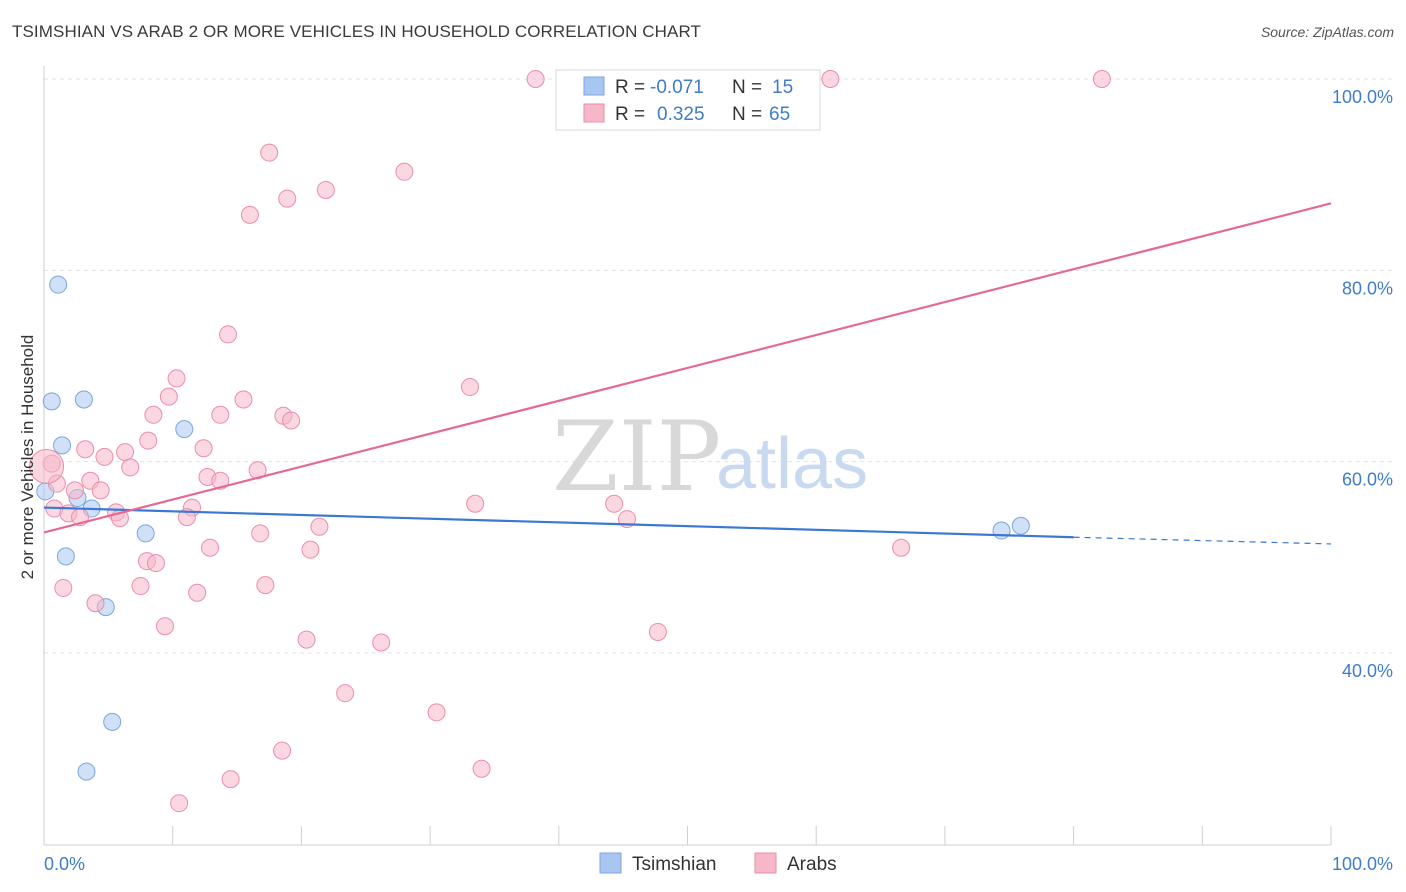  I want to click on y-tick-label-3: 40.0%, so click(1367, 671).